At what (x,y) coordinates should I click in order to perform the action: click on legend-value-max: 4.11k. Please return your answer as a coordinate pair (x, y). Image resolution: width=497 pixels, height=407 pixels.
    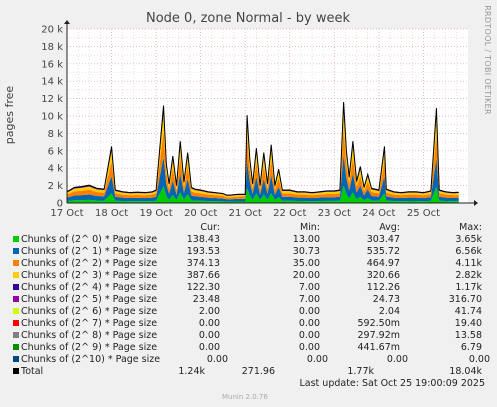
    Looking at the image, I should click on (468, 263).